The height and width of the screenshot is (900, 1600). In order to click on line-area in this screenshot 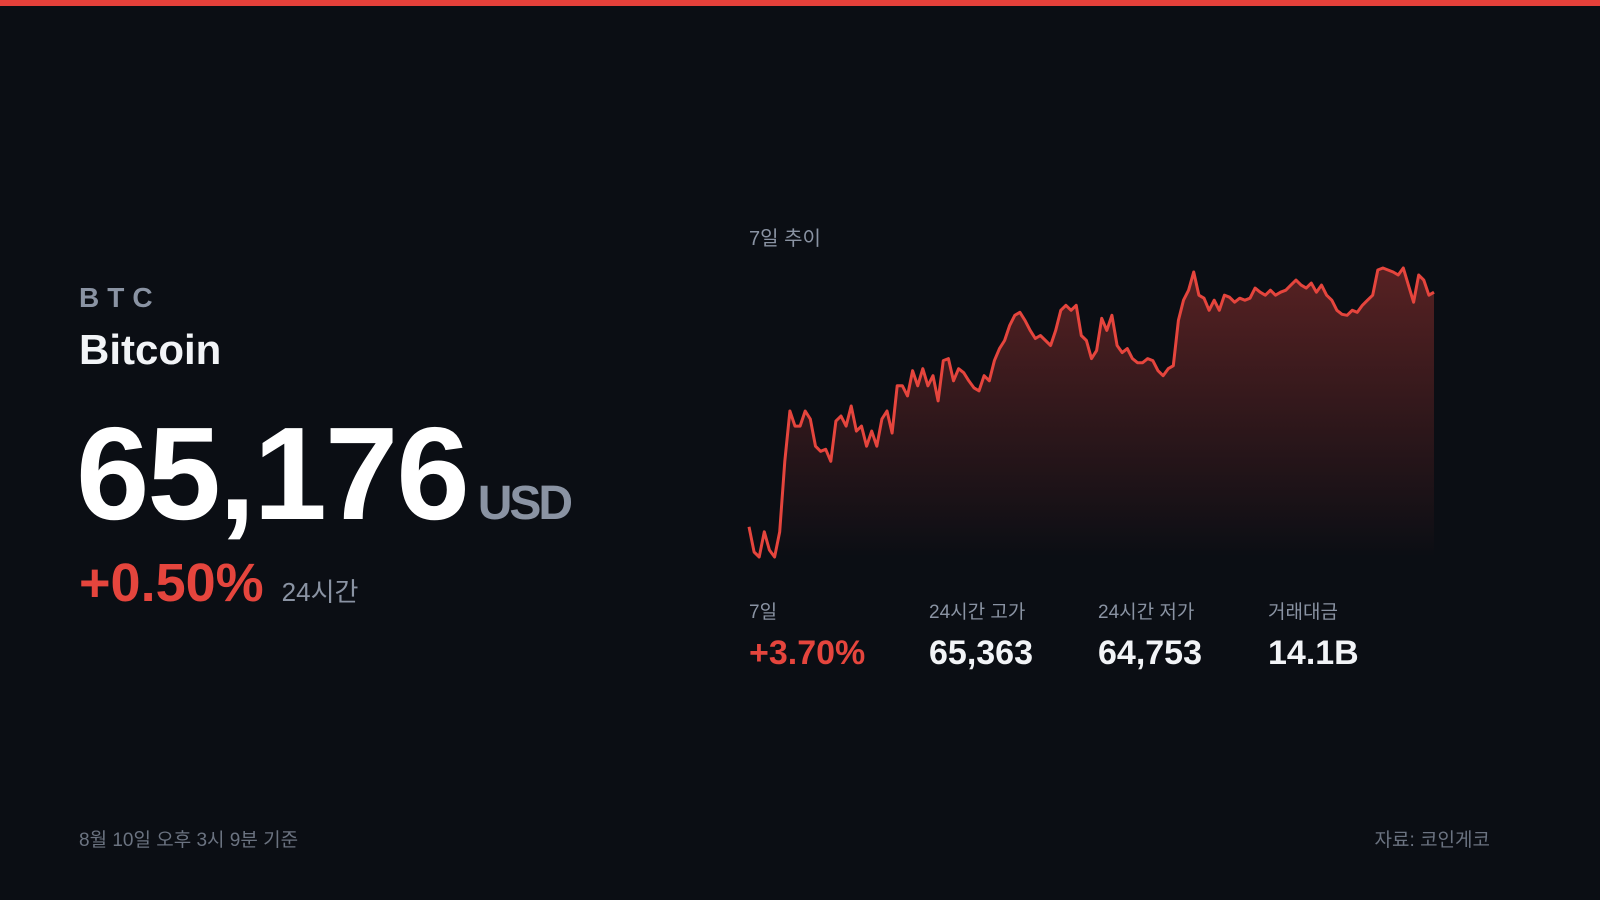, I will do `click(1091, 412)`.